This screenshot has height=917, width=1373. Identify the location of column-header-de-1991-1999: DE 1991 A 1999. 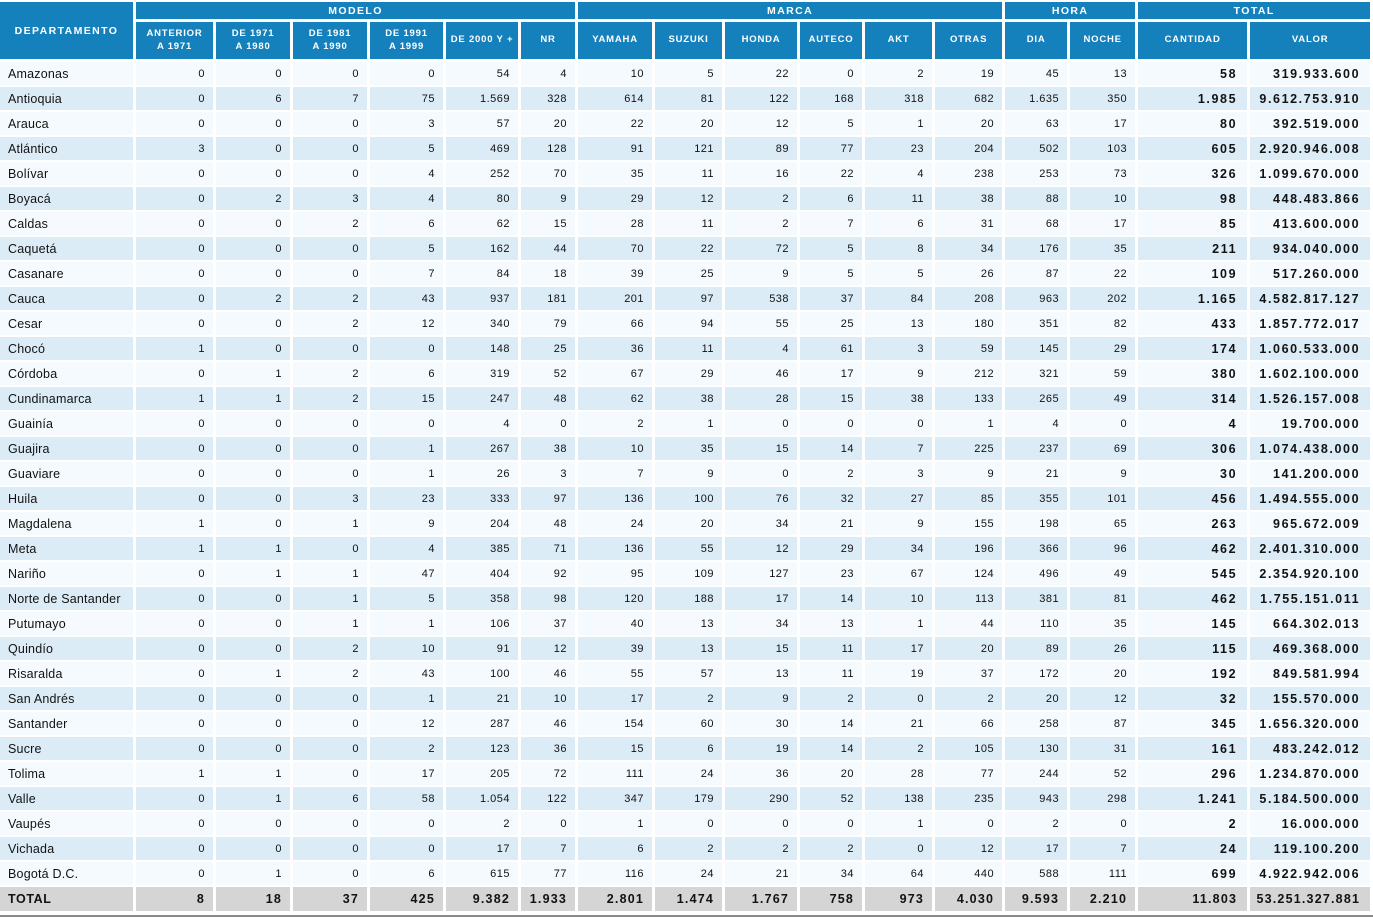
(408, 42).